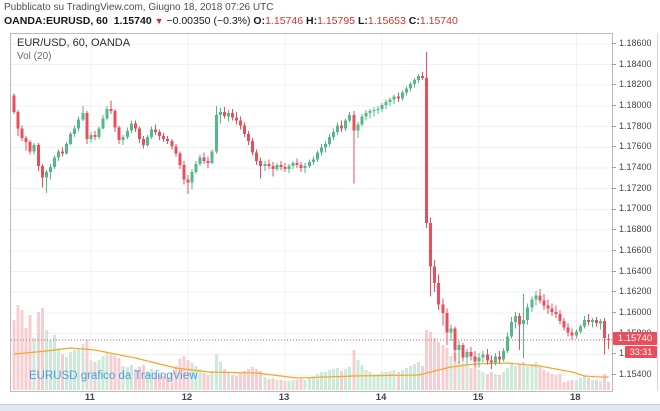 The image size is (660, 411). Describe the element at coordinates (89, 397) in the screenshot. I see `time-tick-label: 11` at that location.